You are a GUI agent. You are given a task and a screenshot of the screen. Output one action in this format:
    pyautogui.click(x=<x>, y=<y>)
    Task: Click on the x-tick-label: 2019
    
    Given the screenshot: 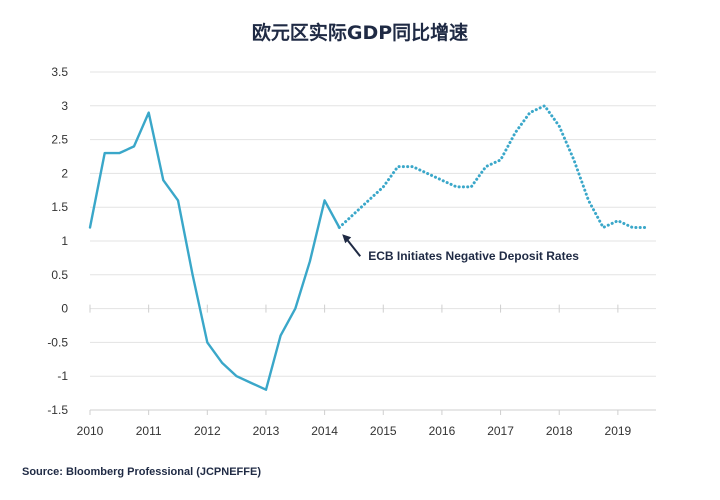 What is the action you would take?
    pyautogui.click(x=618, y=431)
    